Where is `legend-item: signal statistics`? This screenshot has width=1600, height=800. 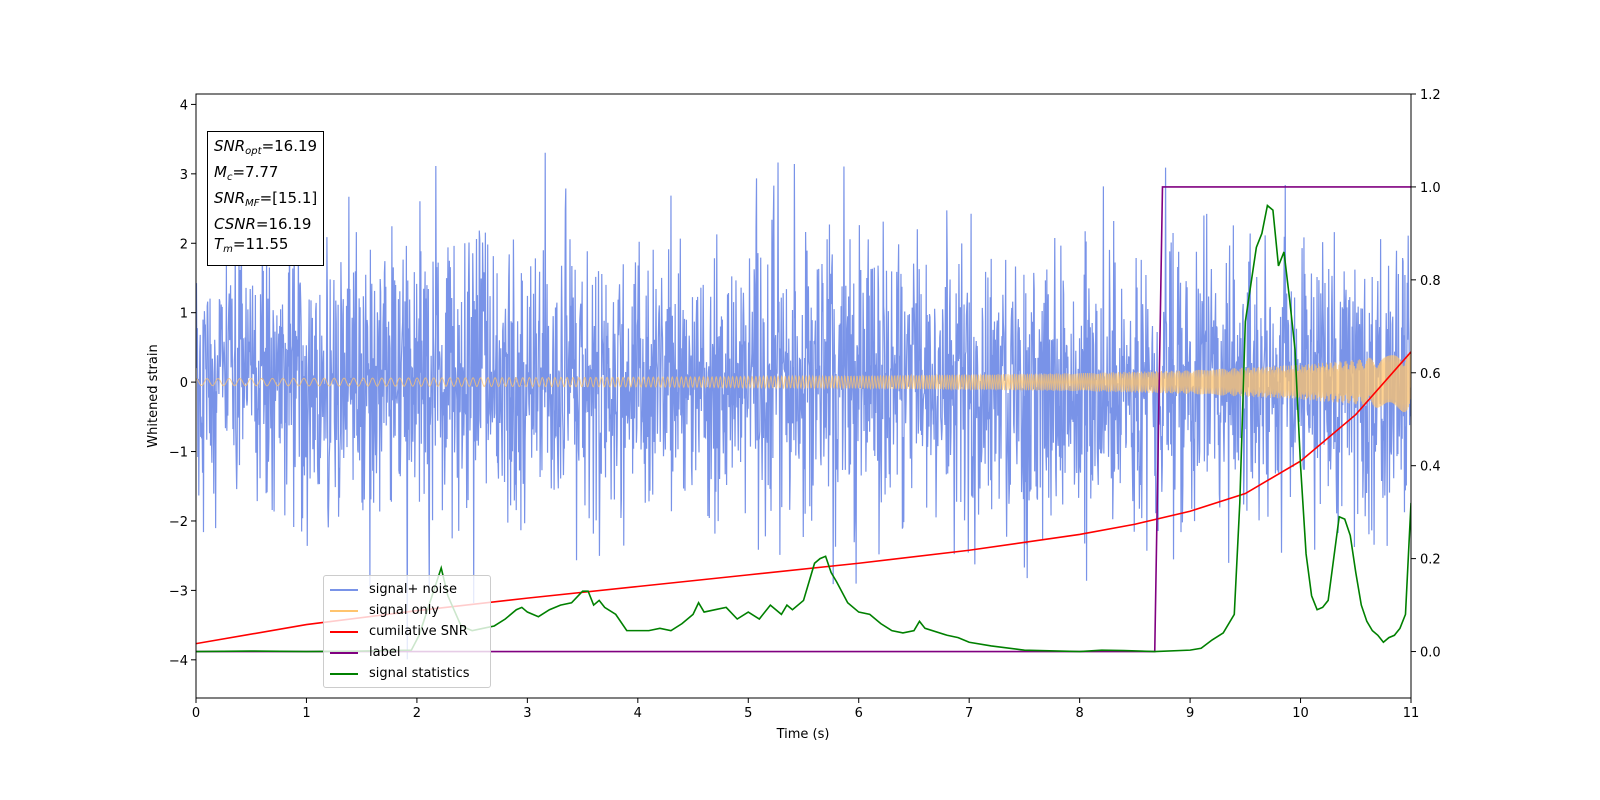 legend-item: signal statistics is located at coordinates (407, 673).